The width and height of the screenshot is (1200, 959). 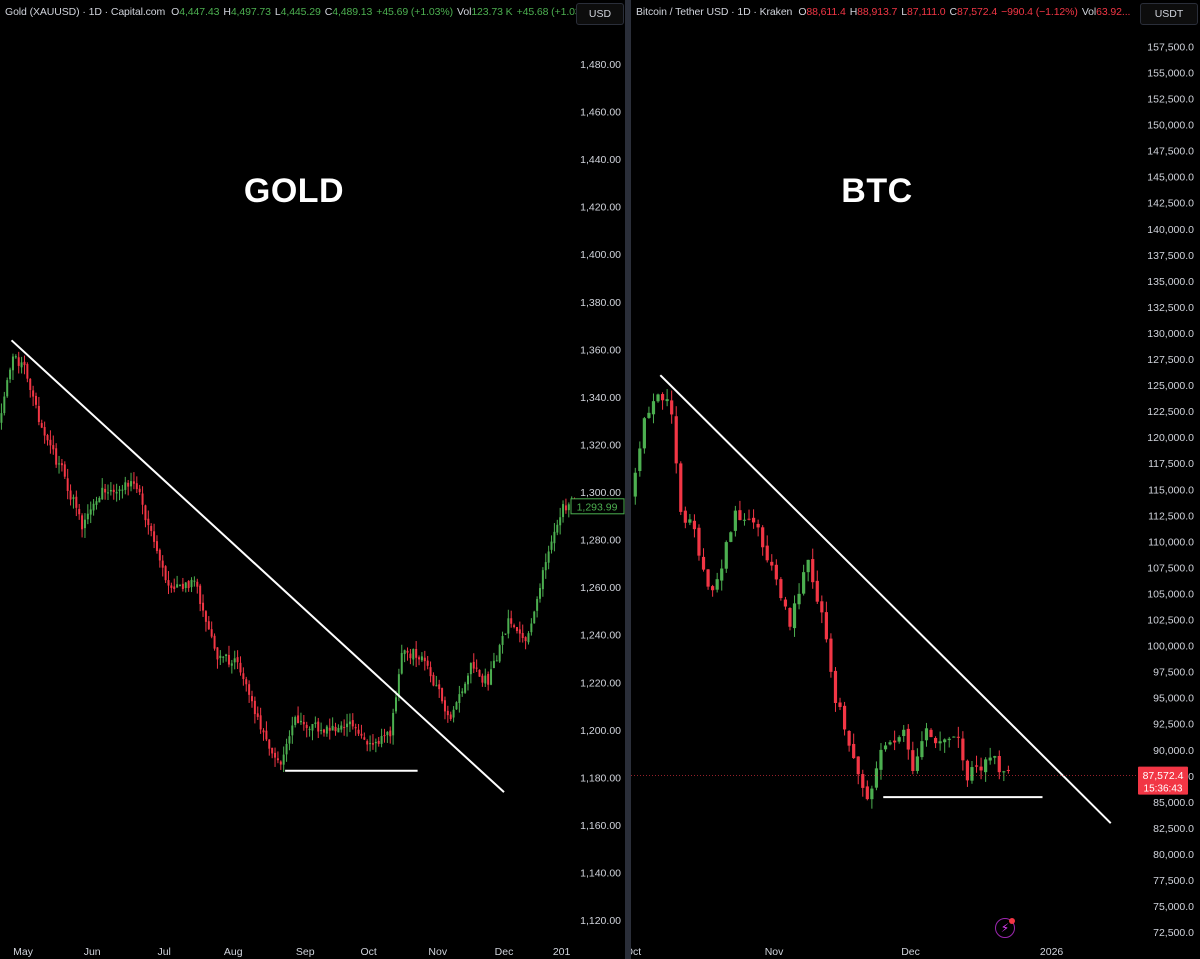 What do you see at coordinates (1170, 594) in the screenshot?
I see `price-axis-label: 105,000.0` at bounding box center [1170, 594].